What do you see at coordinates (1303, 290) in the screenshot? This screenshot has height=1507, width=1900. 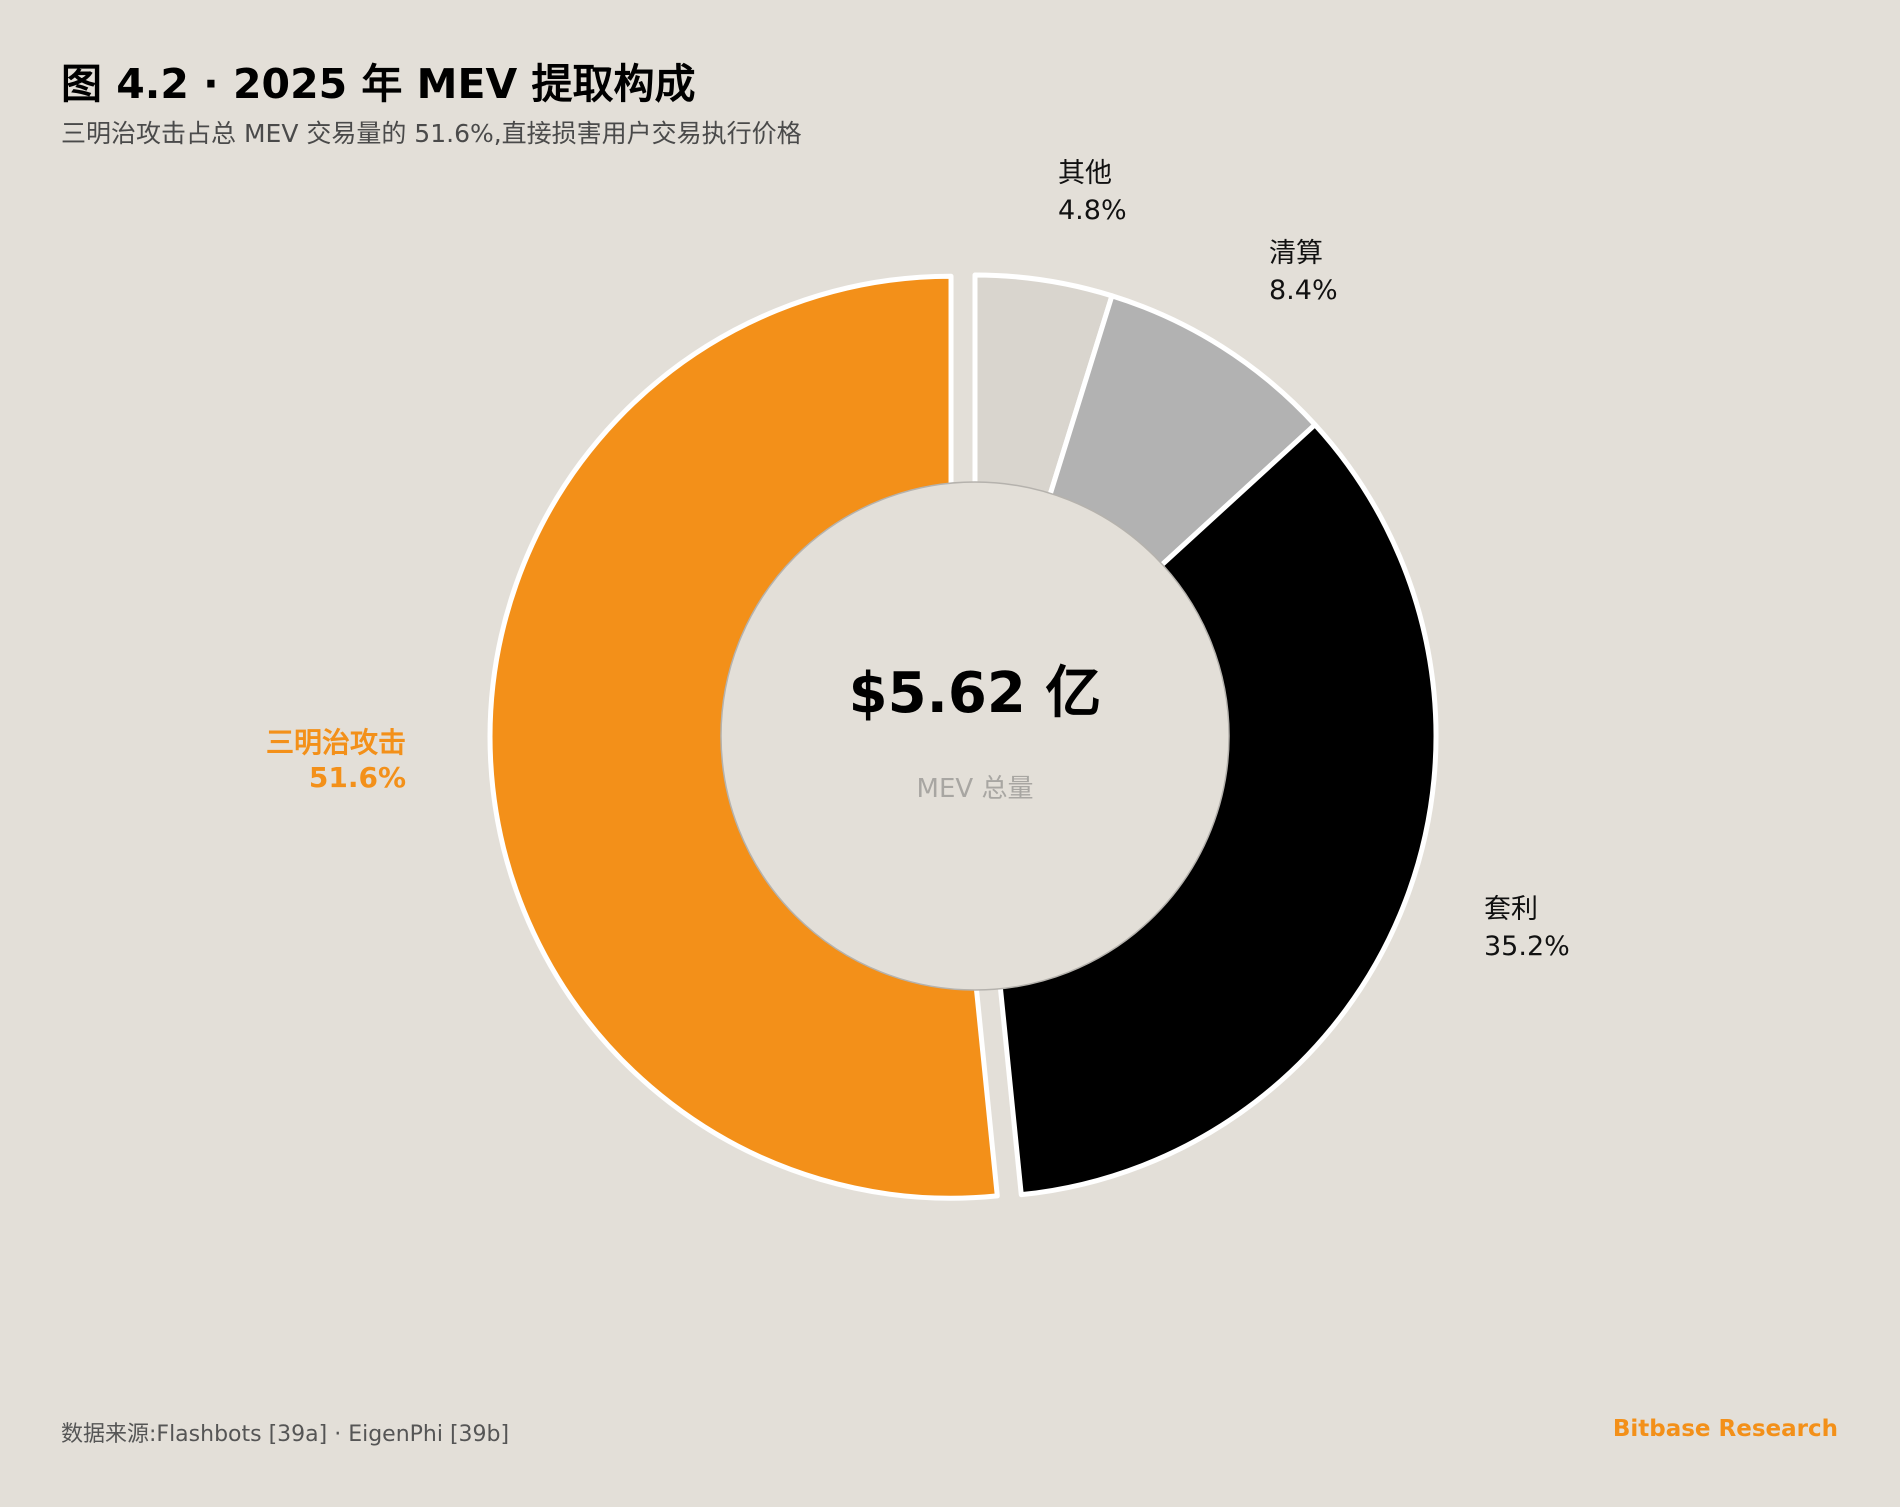 I see `slice-value-liquidation: 8.4%` at bounding box center [1303, 290].